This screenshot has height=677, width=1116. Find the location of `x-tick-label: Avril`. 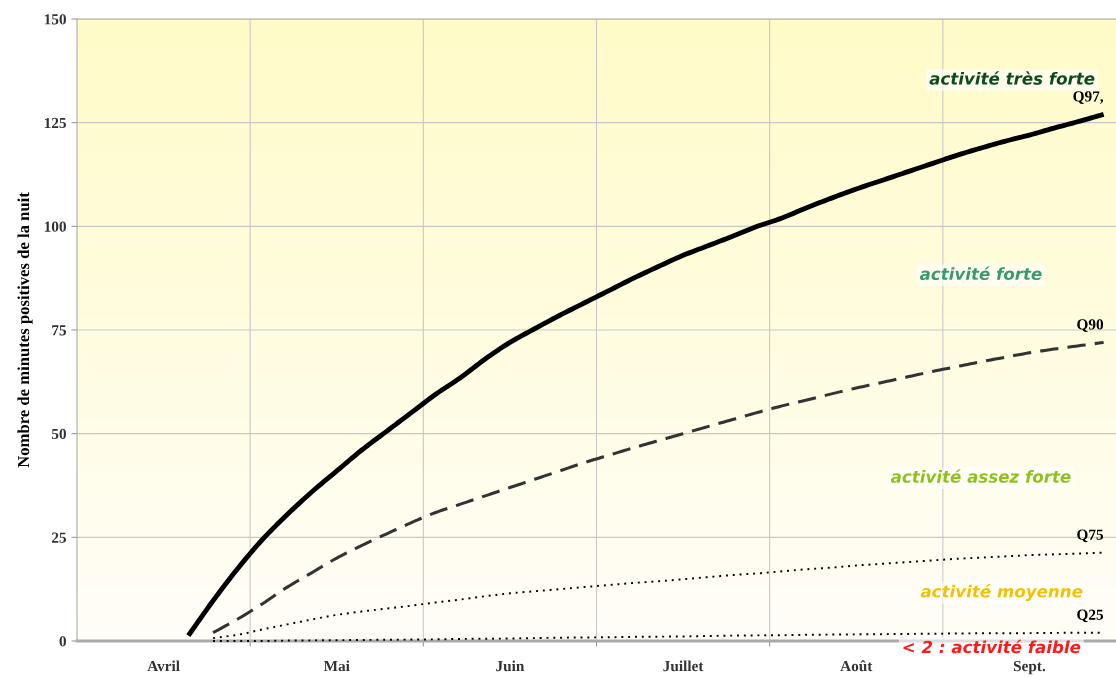

x-tick-label: Avril is located at coordinates (163, 666).